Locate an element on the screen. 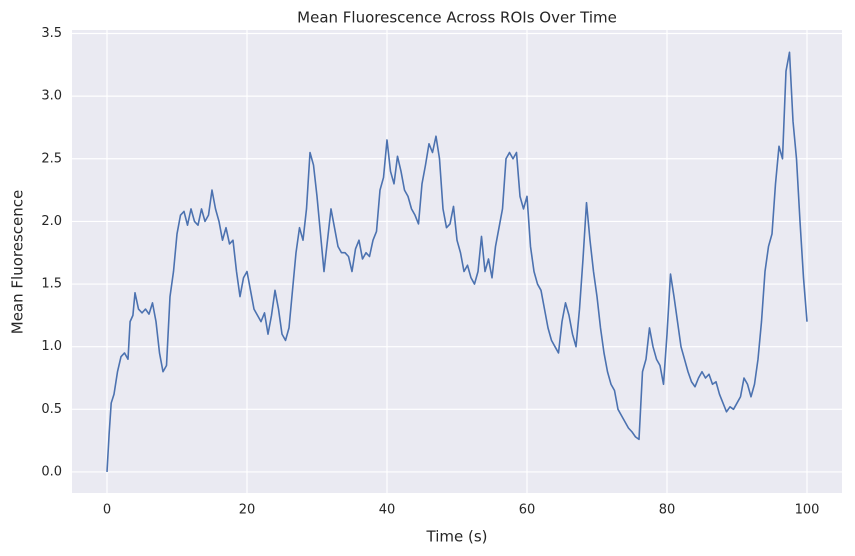 This screenshot has height=556, width=855. y-tick-label: 2.5 is located at coordinates (51, 158).